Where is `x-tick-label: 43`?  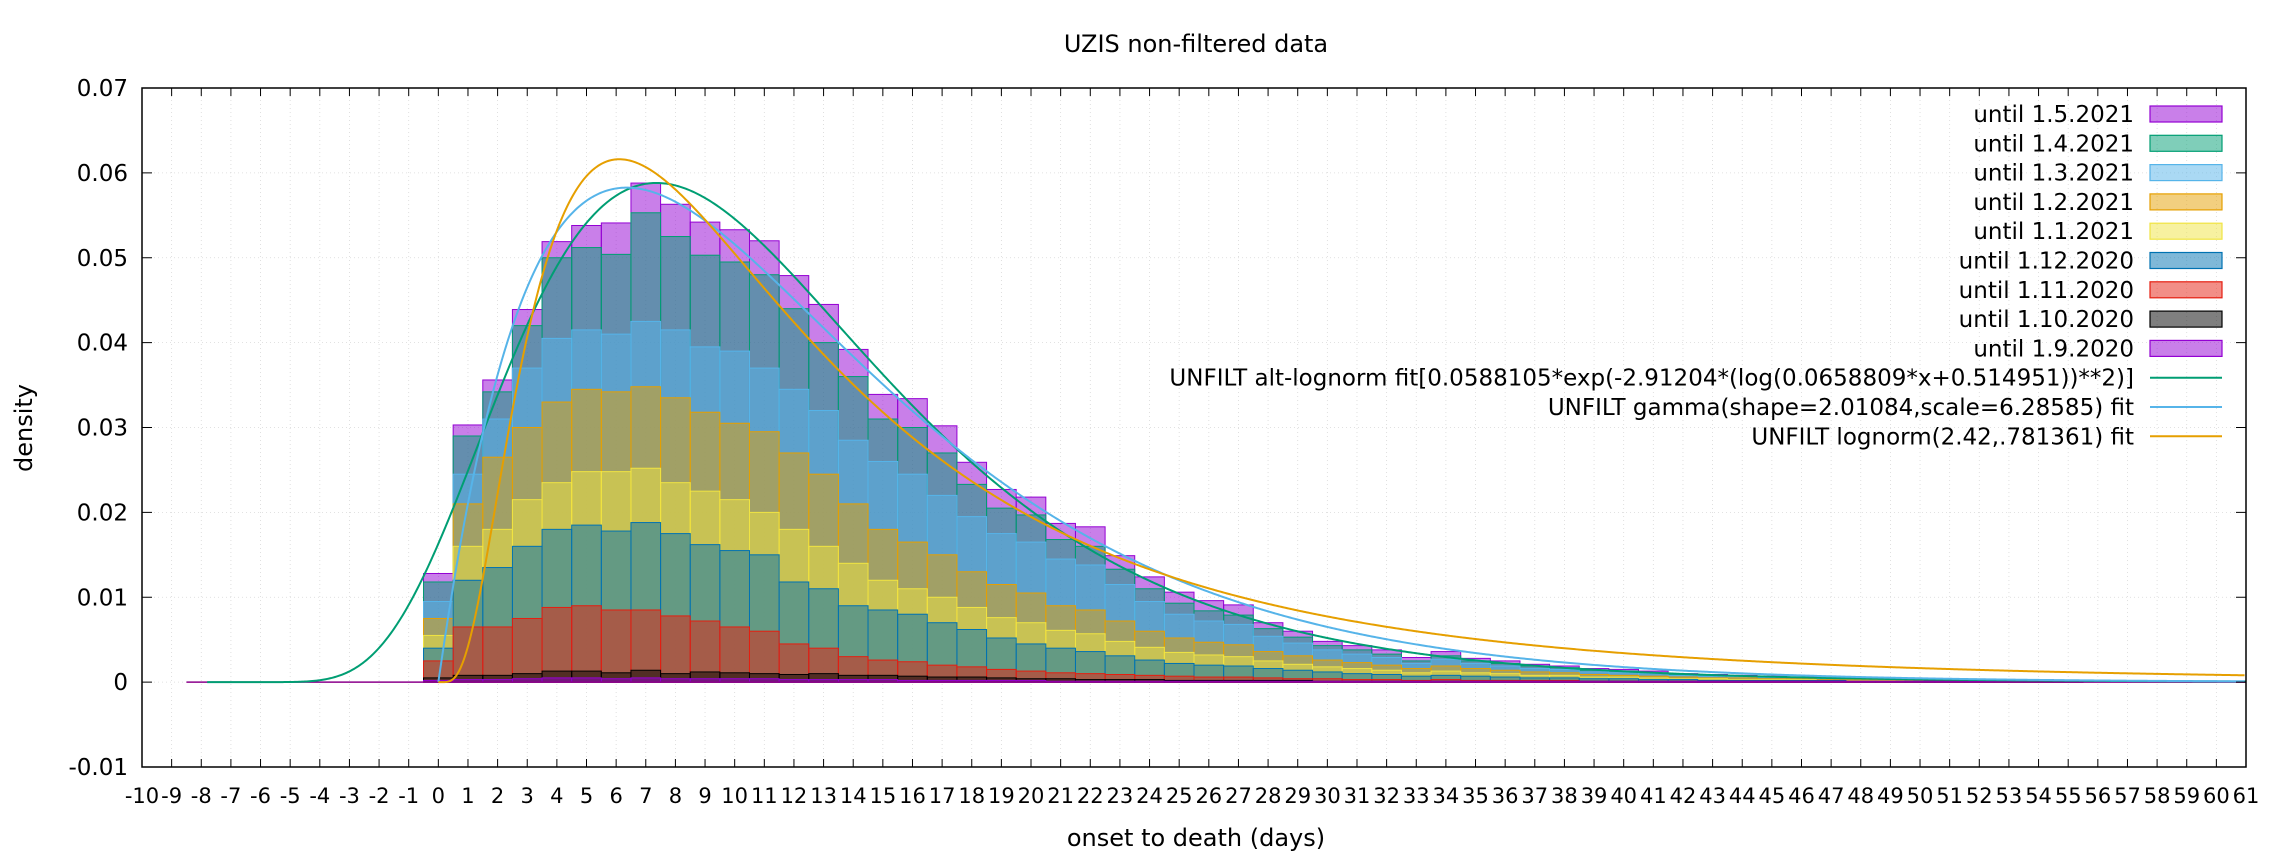 x-tick-label: 43 is located at coordinates (1712, 796).